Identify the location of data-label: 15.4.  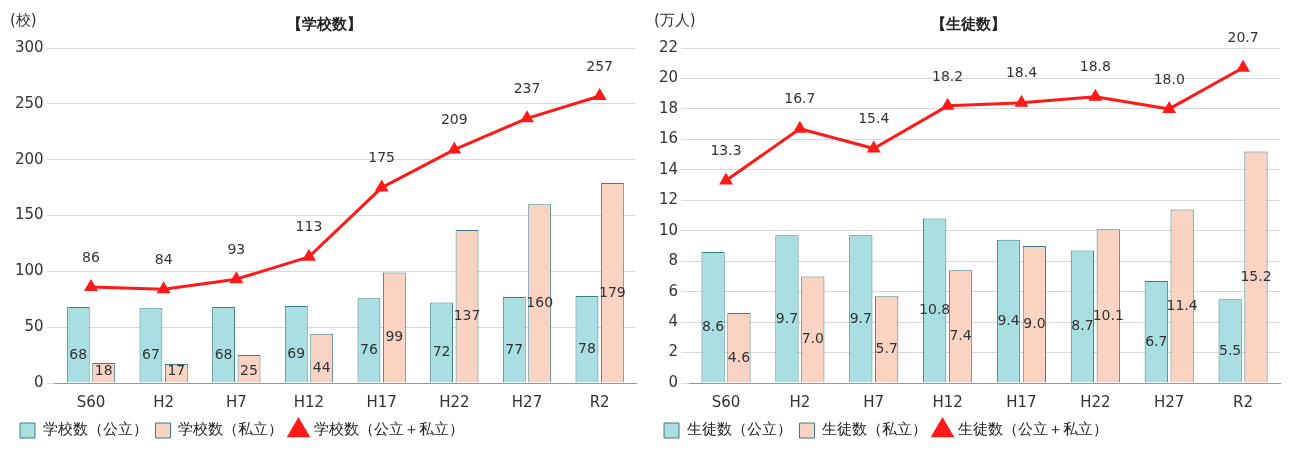
(874, 118).